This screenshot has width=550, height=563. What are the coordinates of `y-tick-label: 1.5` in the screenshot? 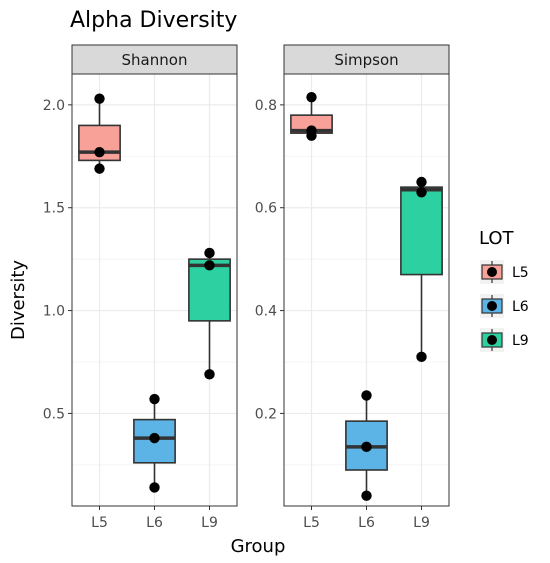 It's located at (54, 209).